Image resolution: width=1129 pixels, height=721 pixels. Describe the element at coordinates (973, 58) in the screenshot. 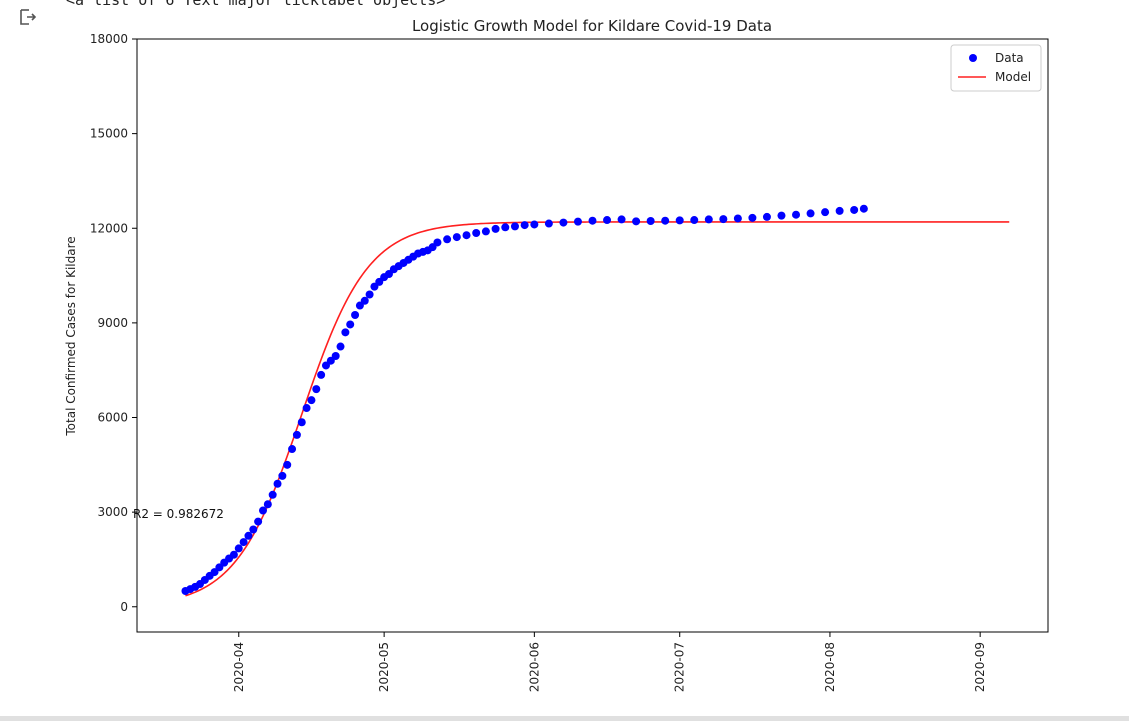

I see `legend-data-marker` at that location.